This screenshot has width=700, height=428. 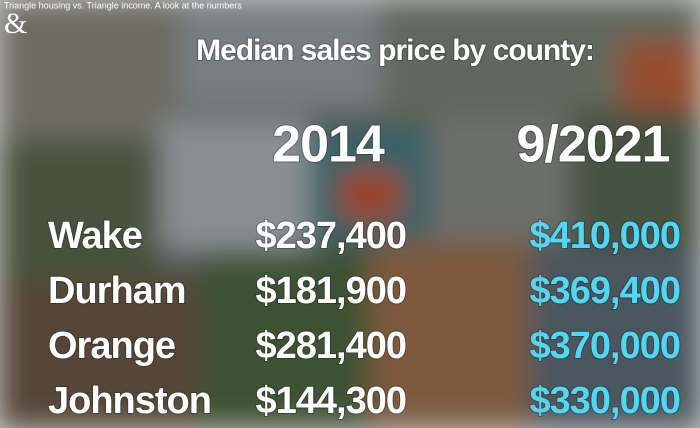 I want to click on price-2014: $237,400, so click(x=331, y=236).